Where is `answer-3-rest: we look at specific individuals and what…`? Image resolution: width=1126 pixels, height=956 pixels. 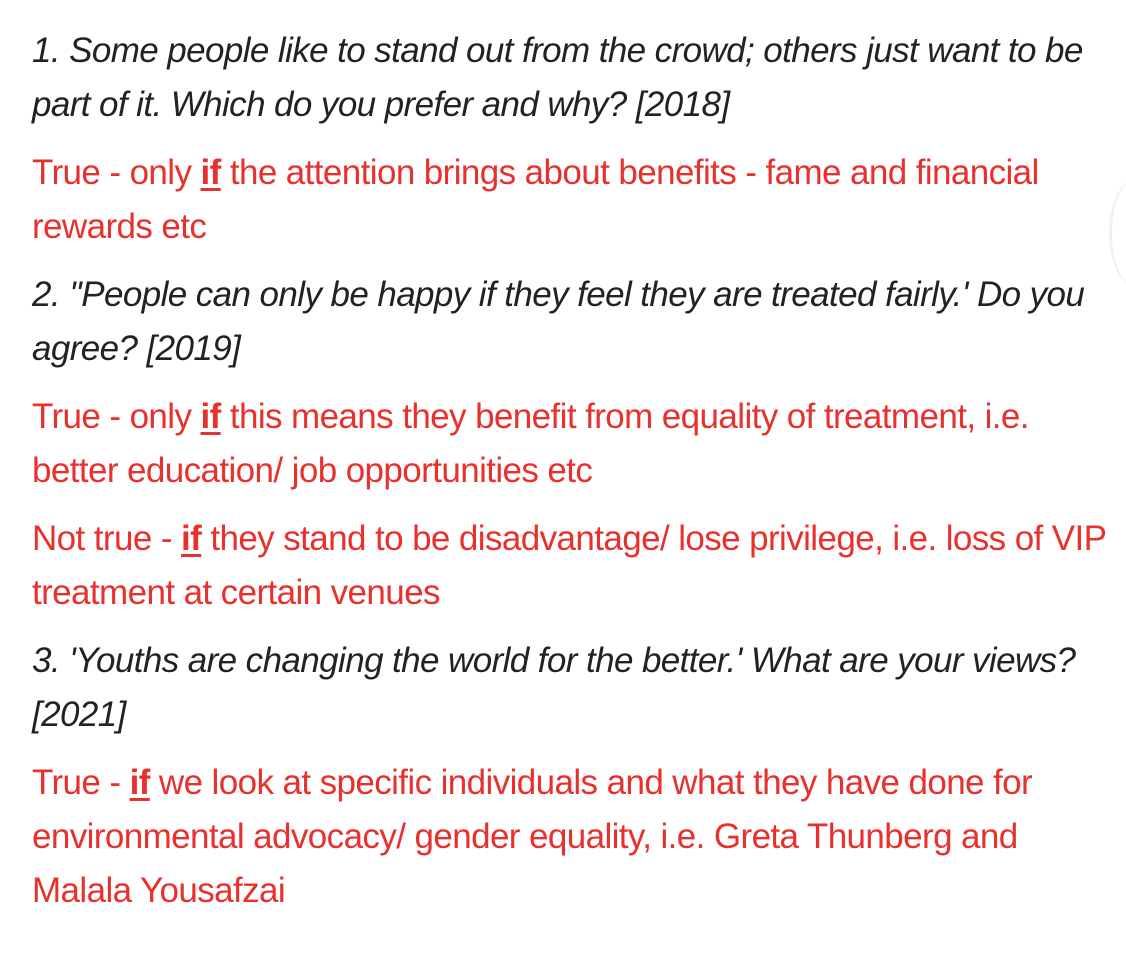
answer-3-rest: we look at specific individuals and what… is located at coordinates (532, 836).